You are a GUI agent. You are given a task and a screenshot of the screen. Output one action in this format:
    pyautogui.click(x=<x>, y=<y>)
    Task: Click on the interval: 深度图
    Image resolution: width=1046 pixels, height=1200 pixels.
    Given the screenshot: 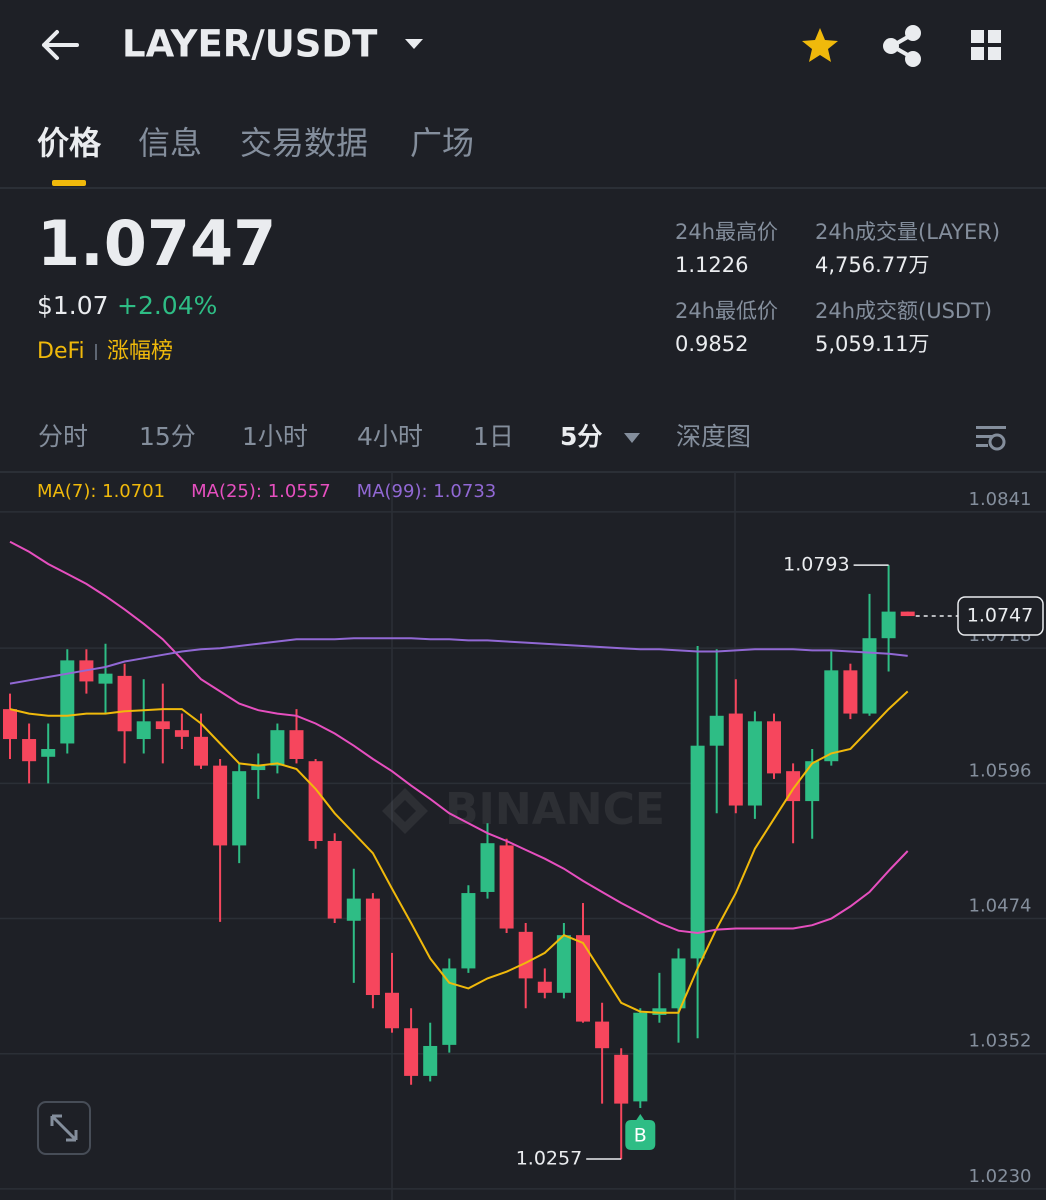 What is the action you would take?
    pyautogui.click(x=713, y=436)
    